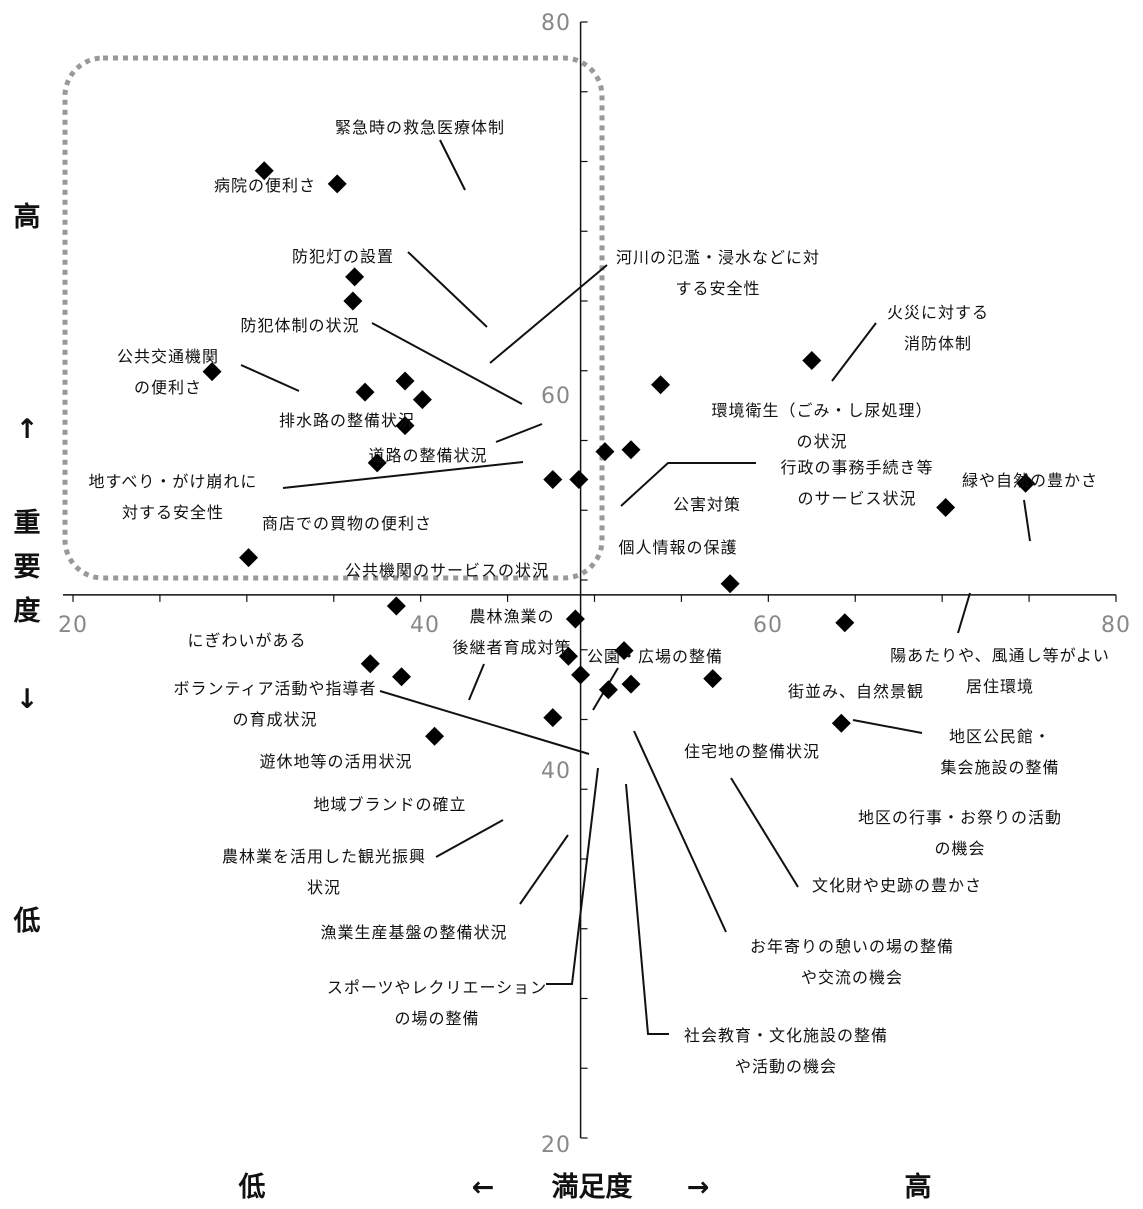  I want to click on data-point-label: の育成状況, so click(274, 719).